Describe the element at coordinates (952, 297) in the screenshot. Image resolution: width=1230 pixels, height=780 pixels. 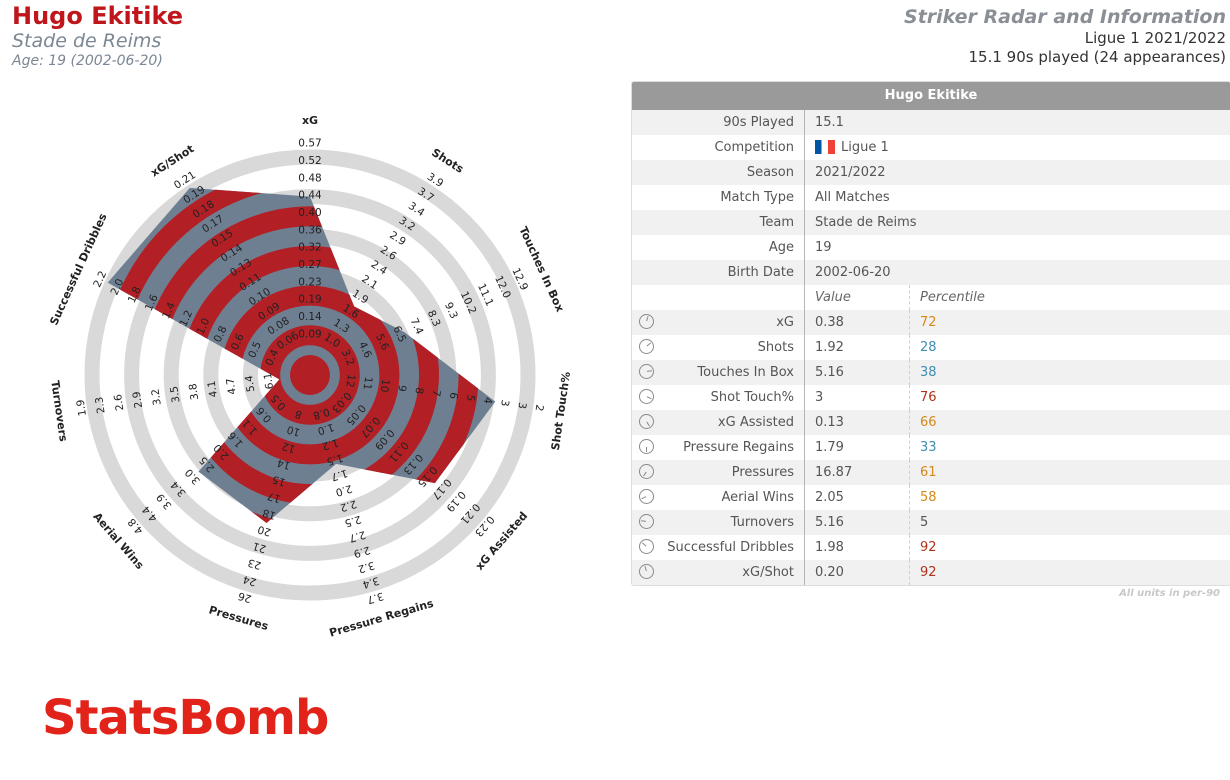
I see `percentile-header: Percentile` at that location.